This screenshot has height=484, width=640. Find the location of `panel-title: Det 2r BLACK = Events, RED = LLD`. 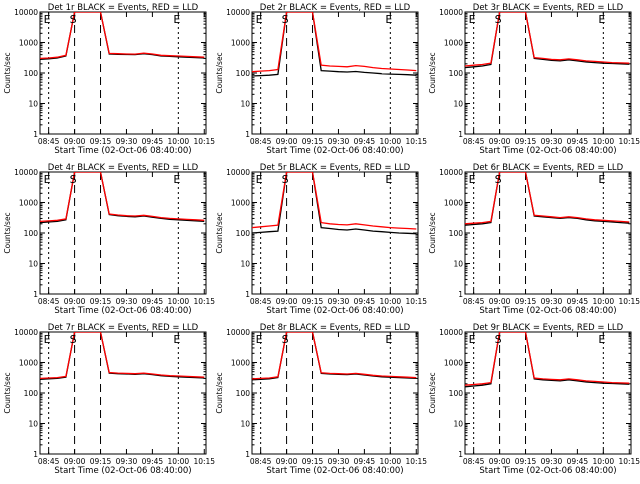

panel-title: Det 2r BLACK = Events, RED = LLD is located at coordinates (335, 8).